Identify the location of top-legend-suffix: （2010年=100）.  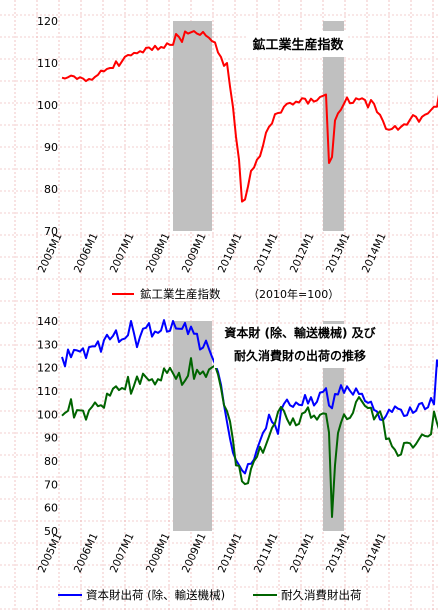
(293, 294).